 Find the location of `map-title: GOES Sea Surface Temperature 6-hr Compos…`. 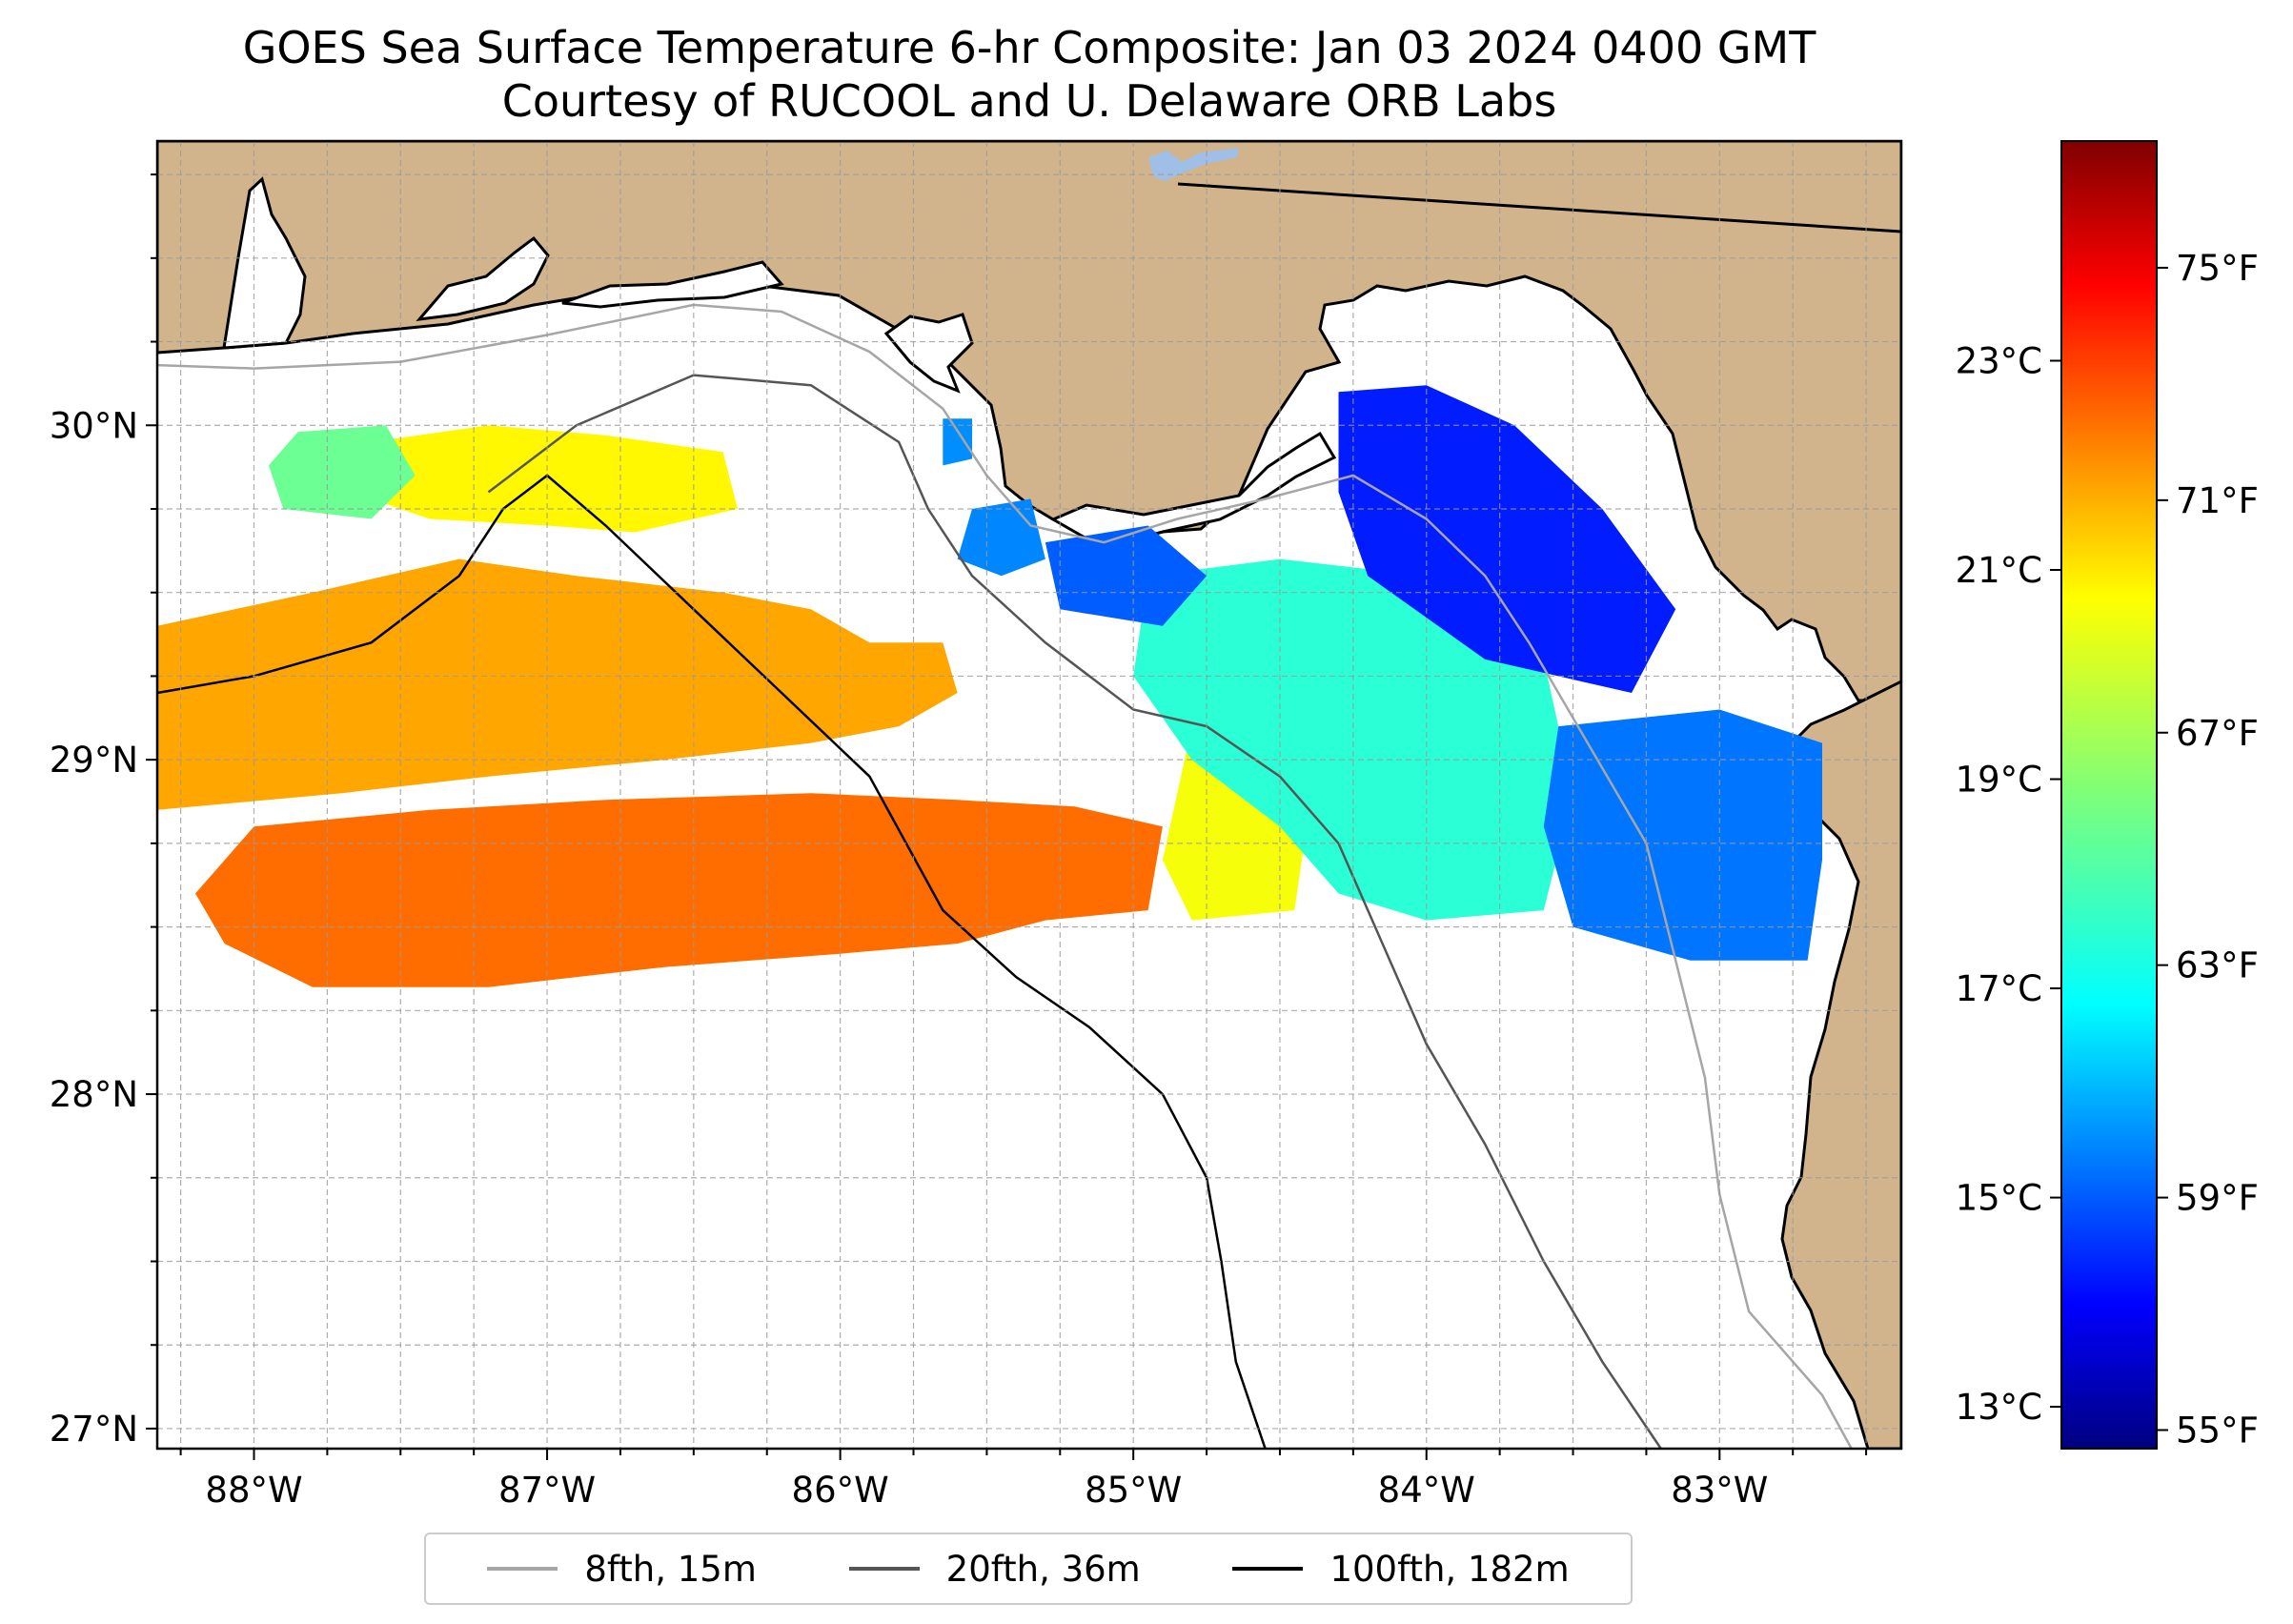

map-title: GOES Sea Surface Temperature 6-hr Compos… is located at coordinates (1029, 47).